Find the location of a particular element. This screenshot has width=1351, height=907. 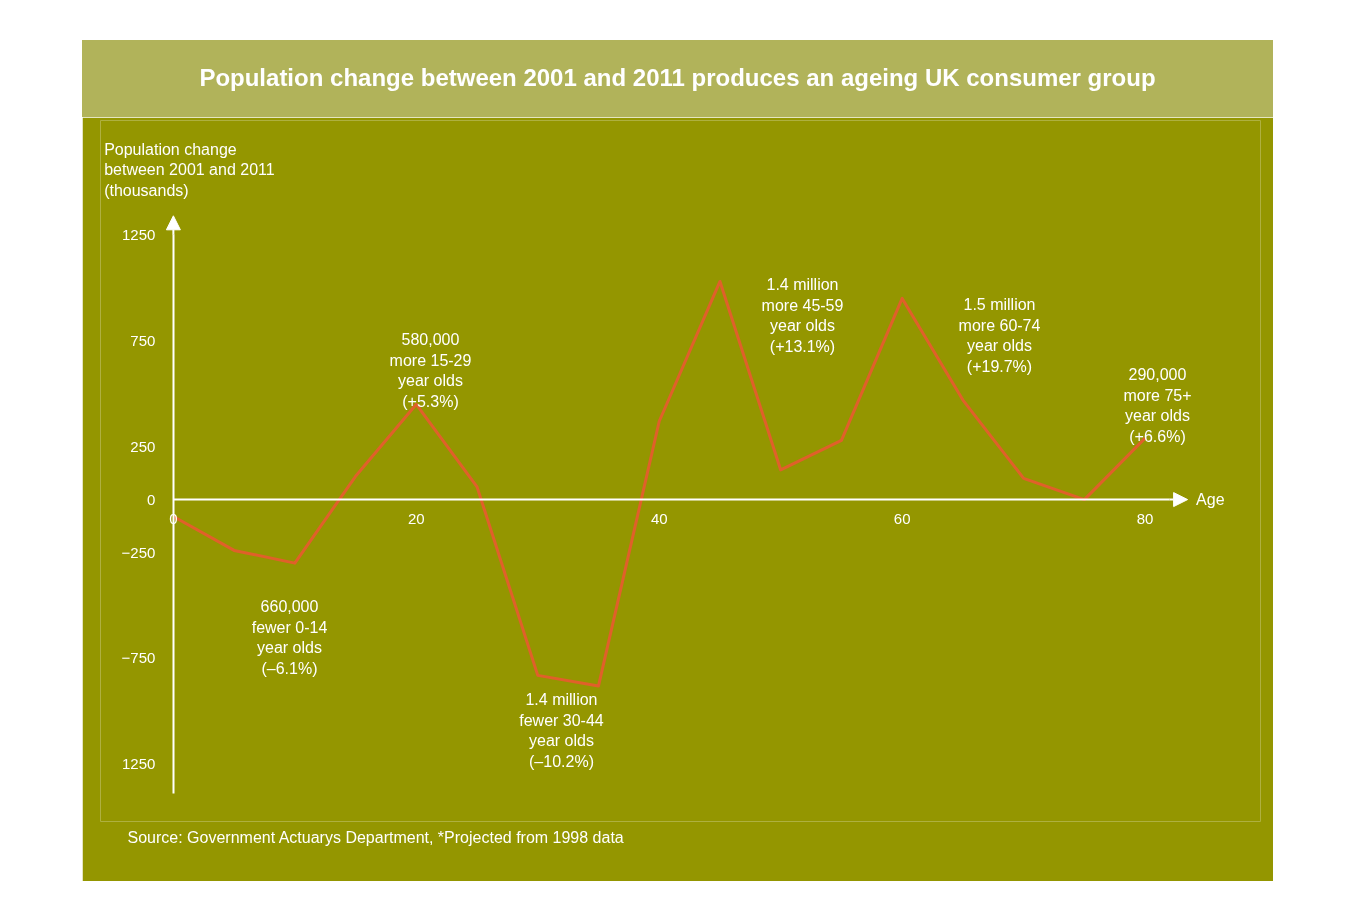

y-axis-title: Population change between 2001 and 2011 (thousands) is located at coordinates (189, 170).